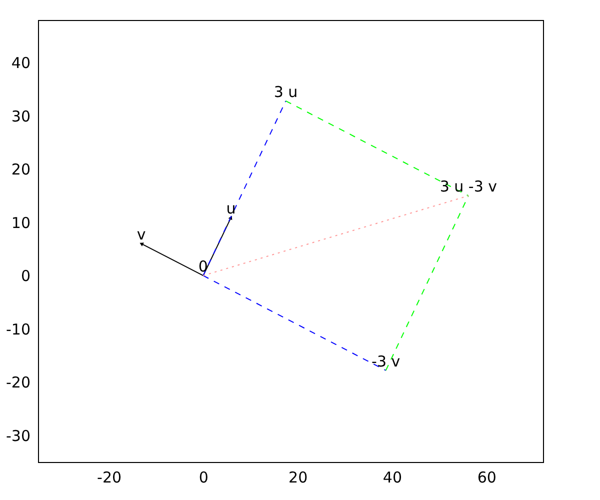 The height and width of the screenshot is (500, 600). Describe the element at coordinates (203, 477) in the screenshot. I see `x-tick-label: 0` at that location.